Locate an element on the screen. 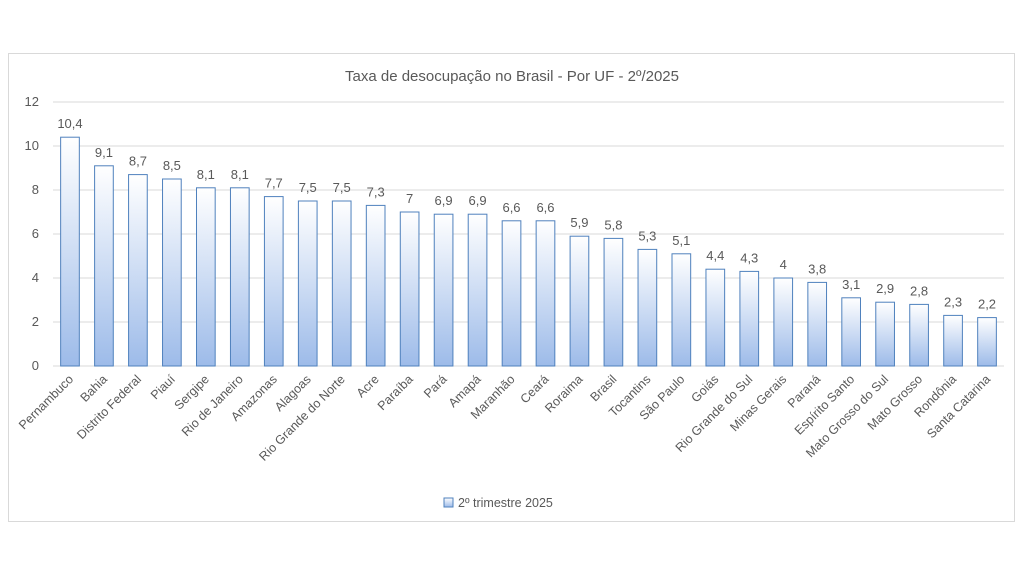 Image resolution: width=1024 pixels, height=576 pixels. data-label: 3,1 is located at coordinates (851, 284).